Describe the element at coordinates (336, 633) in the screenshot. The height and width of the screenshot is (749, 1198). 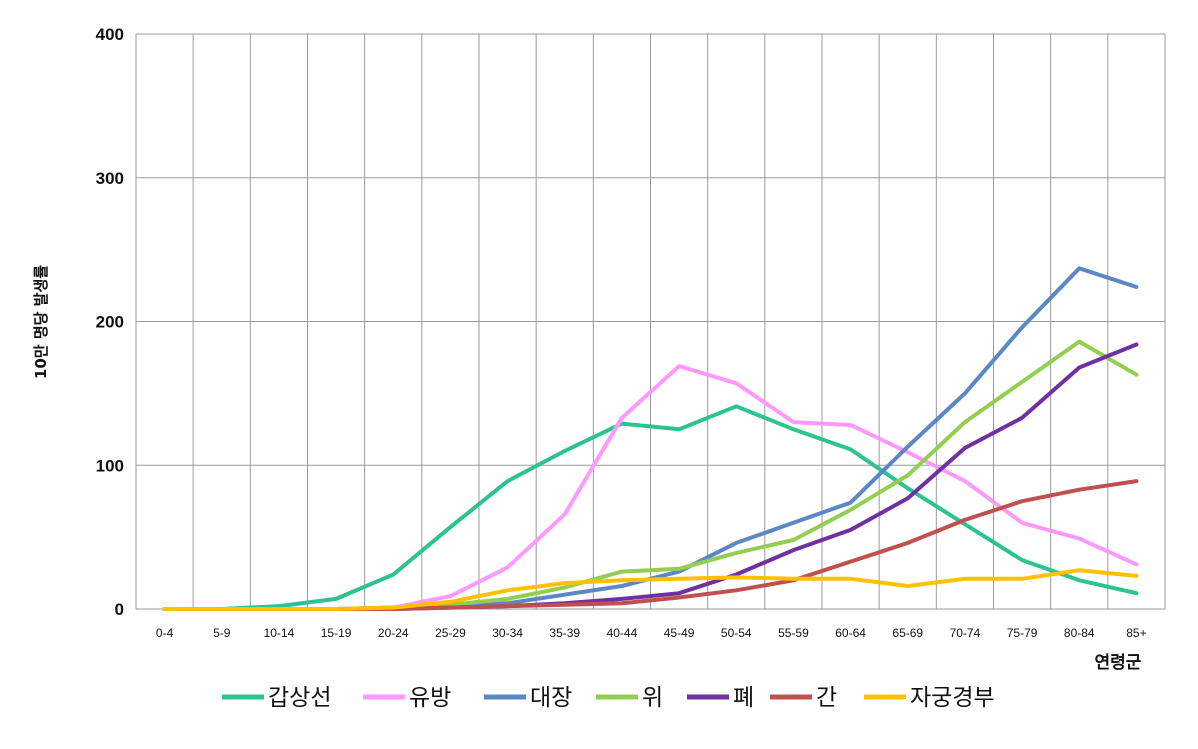
I see `x-tick-label: 15-19` at that location.